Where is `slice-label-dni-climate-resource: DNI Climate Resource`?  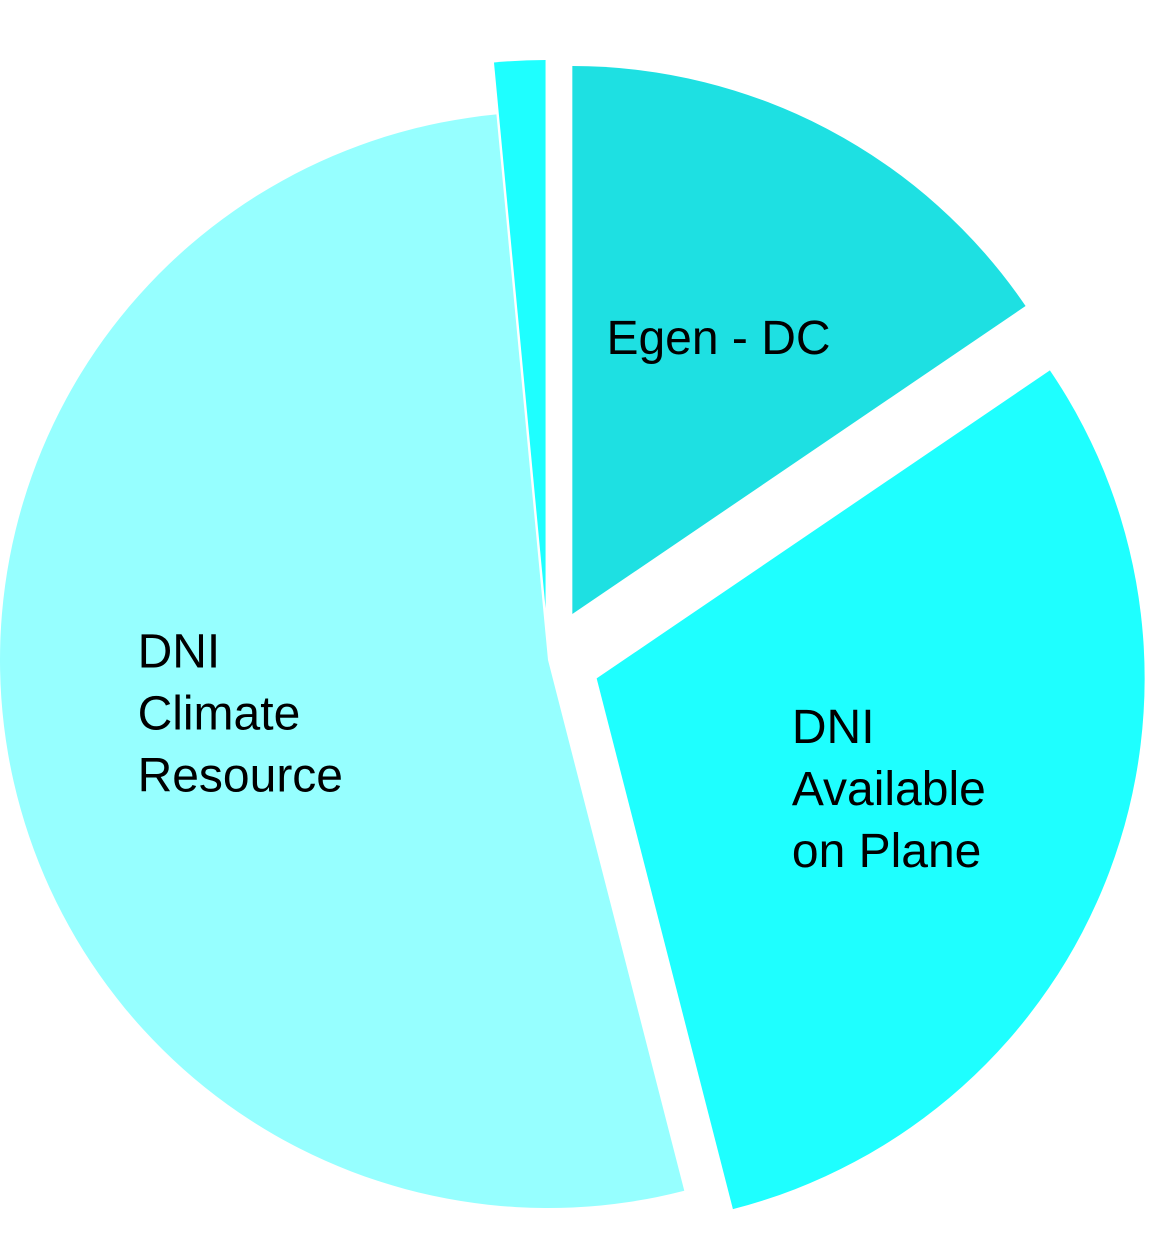 slice-label-dni-climate-resource: DNI Climate Resource is located at coordinates (240, 714).